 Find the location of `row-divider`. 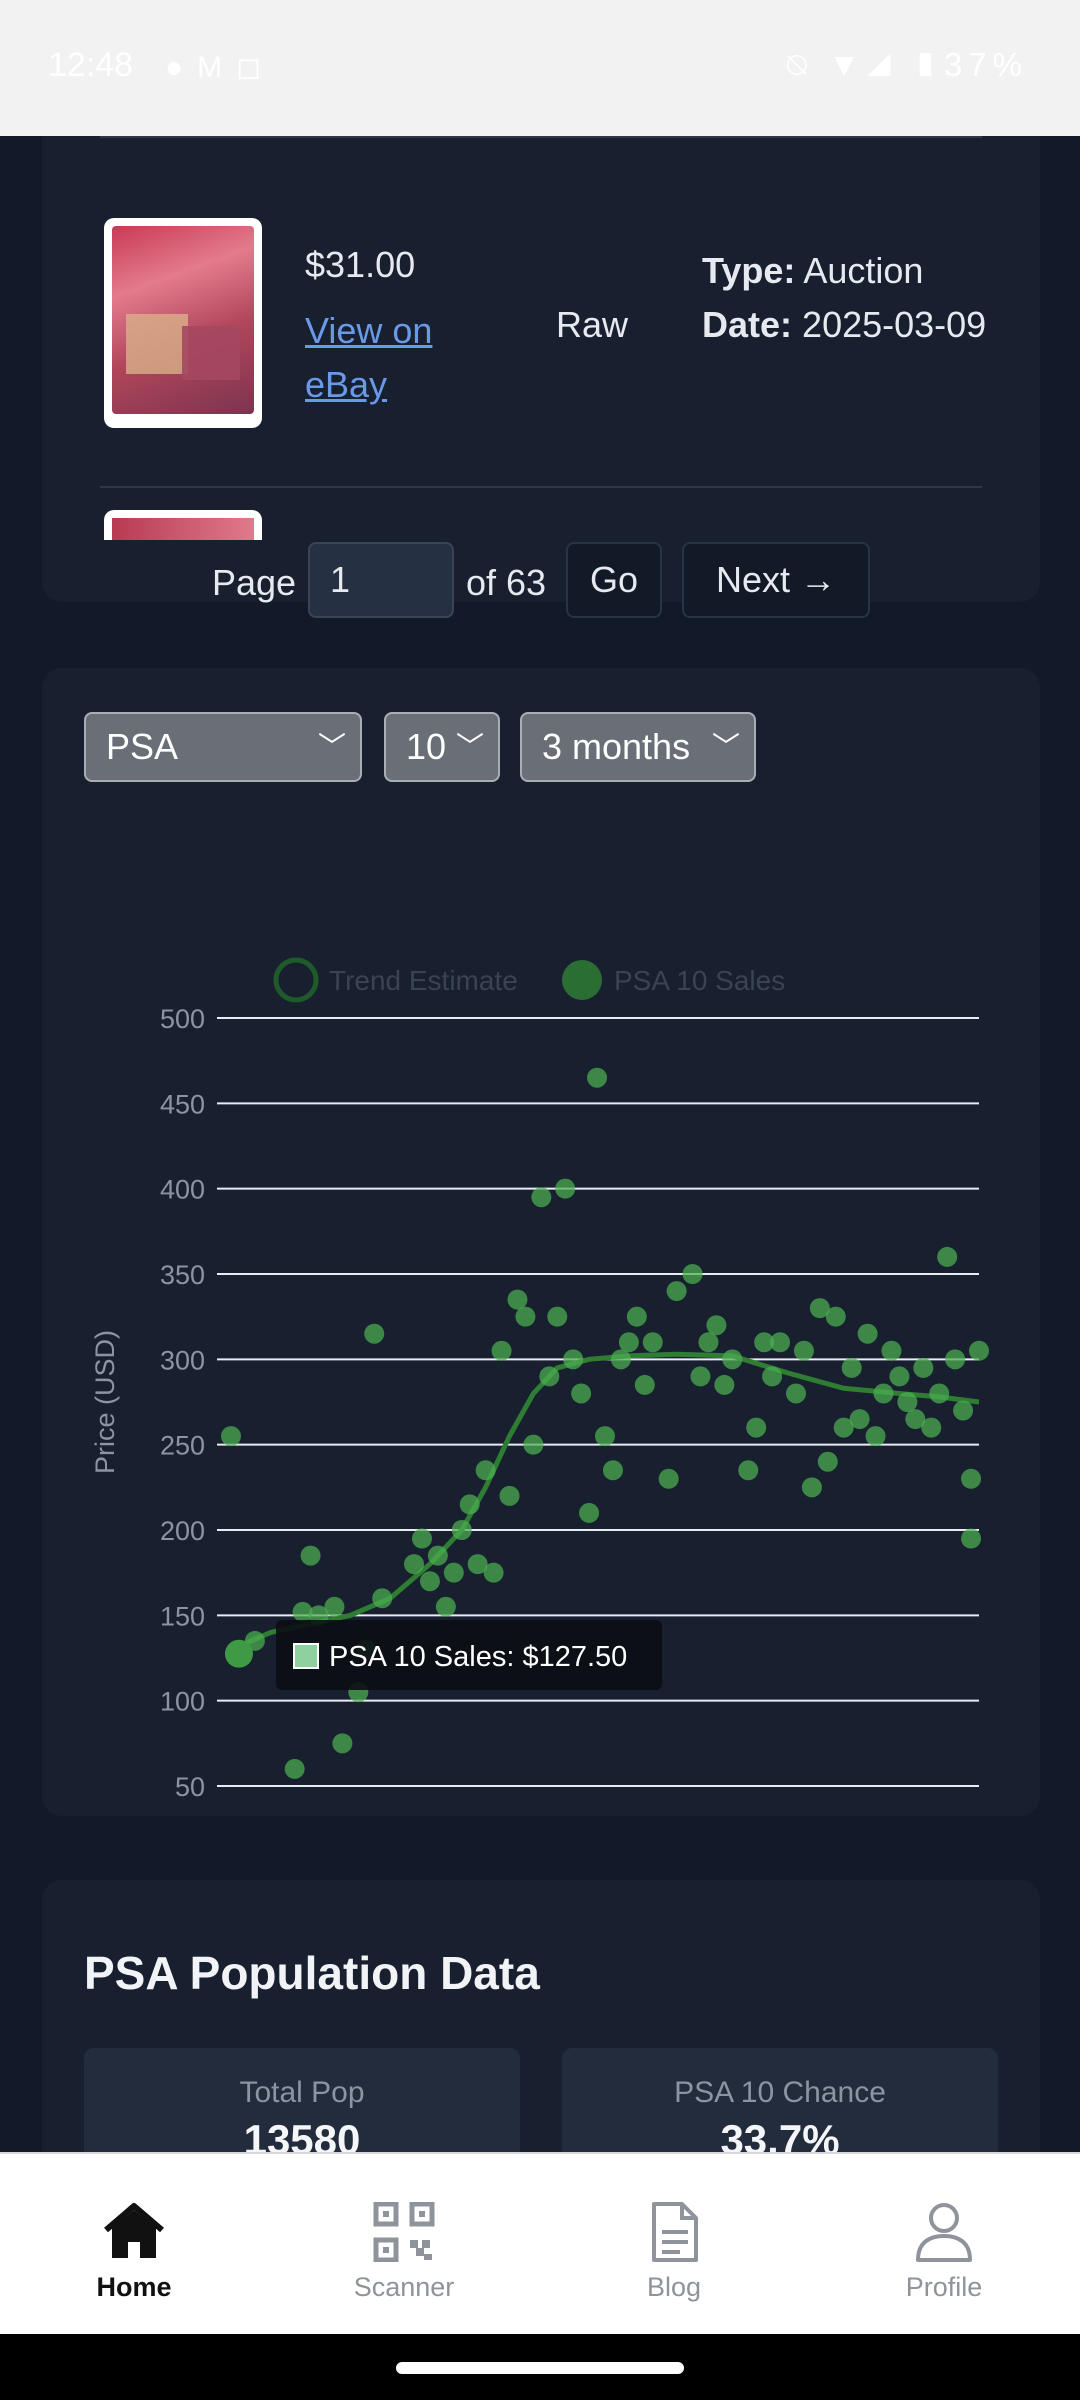

row-divider is located at coordinates (541, 137).